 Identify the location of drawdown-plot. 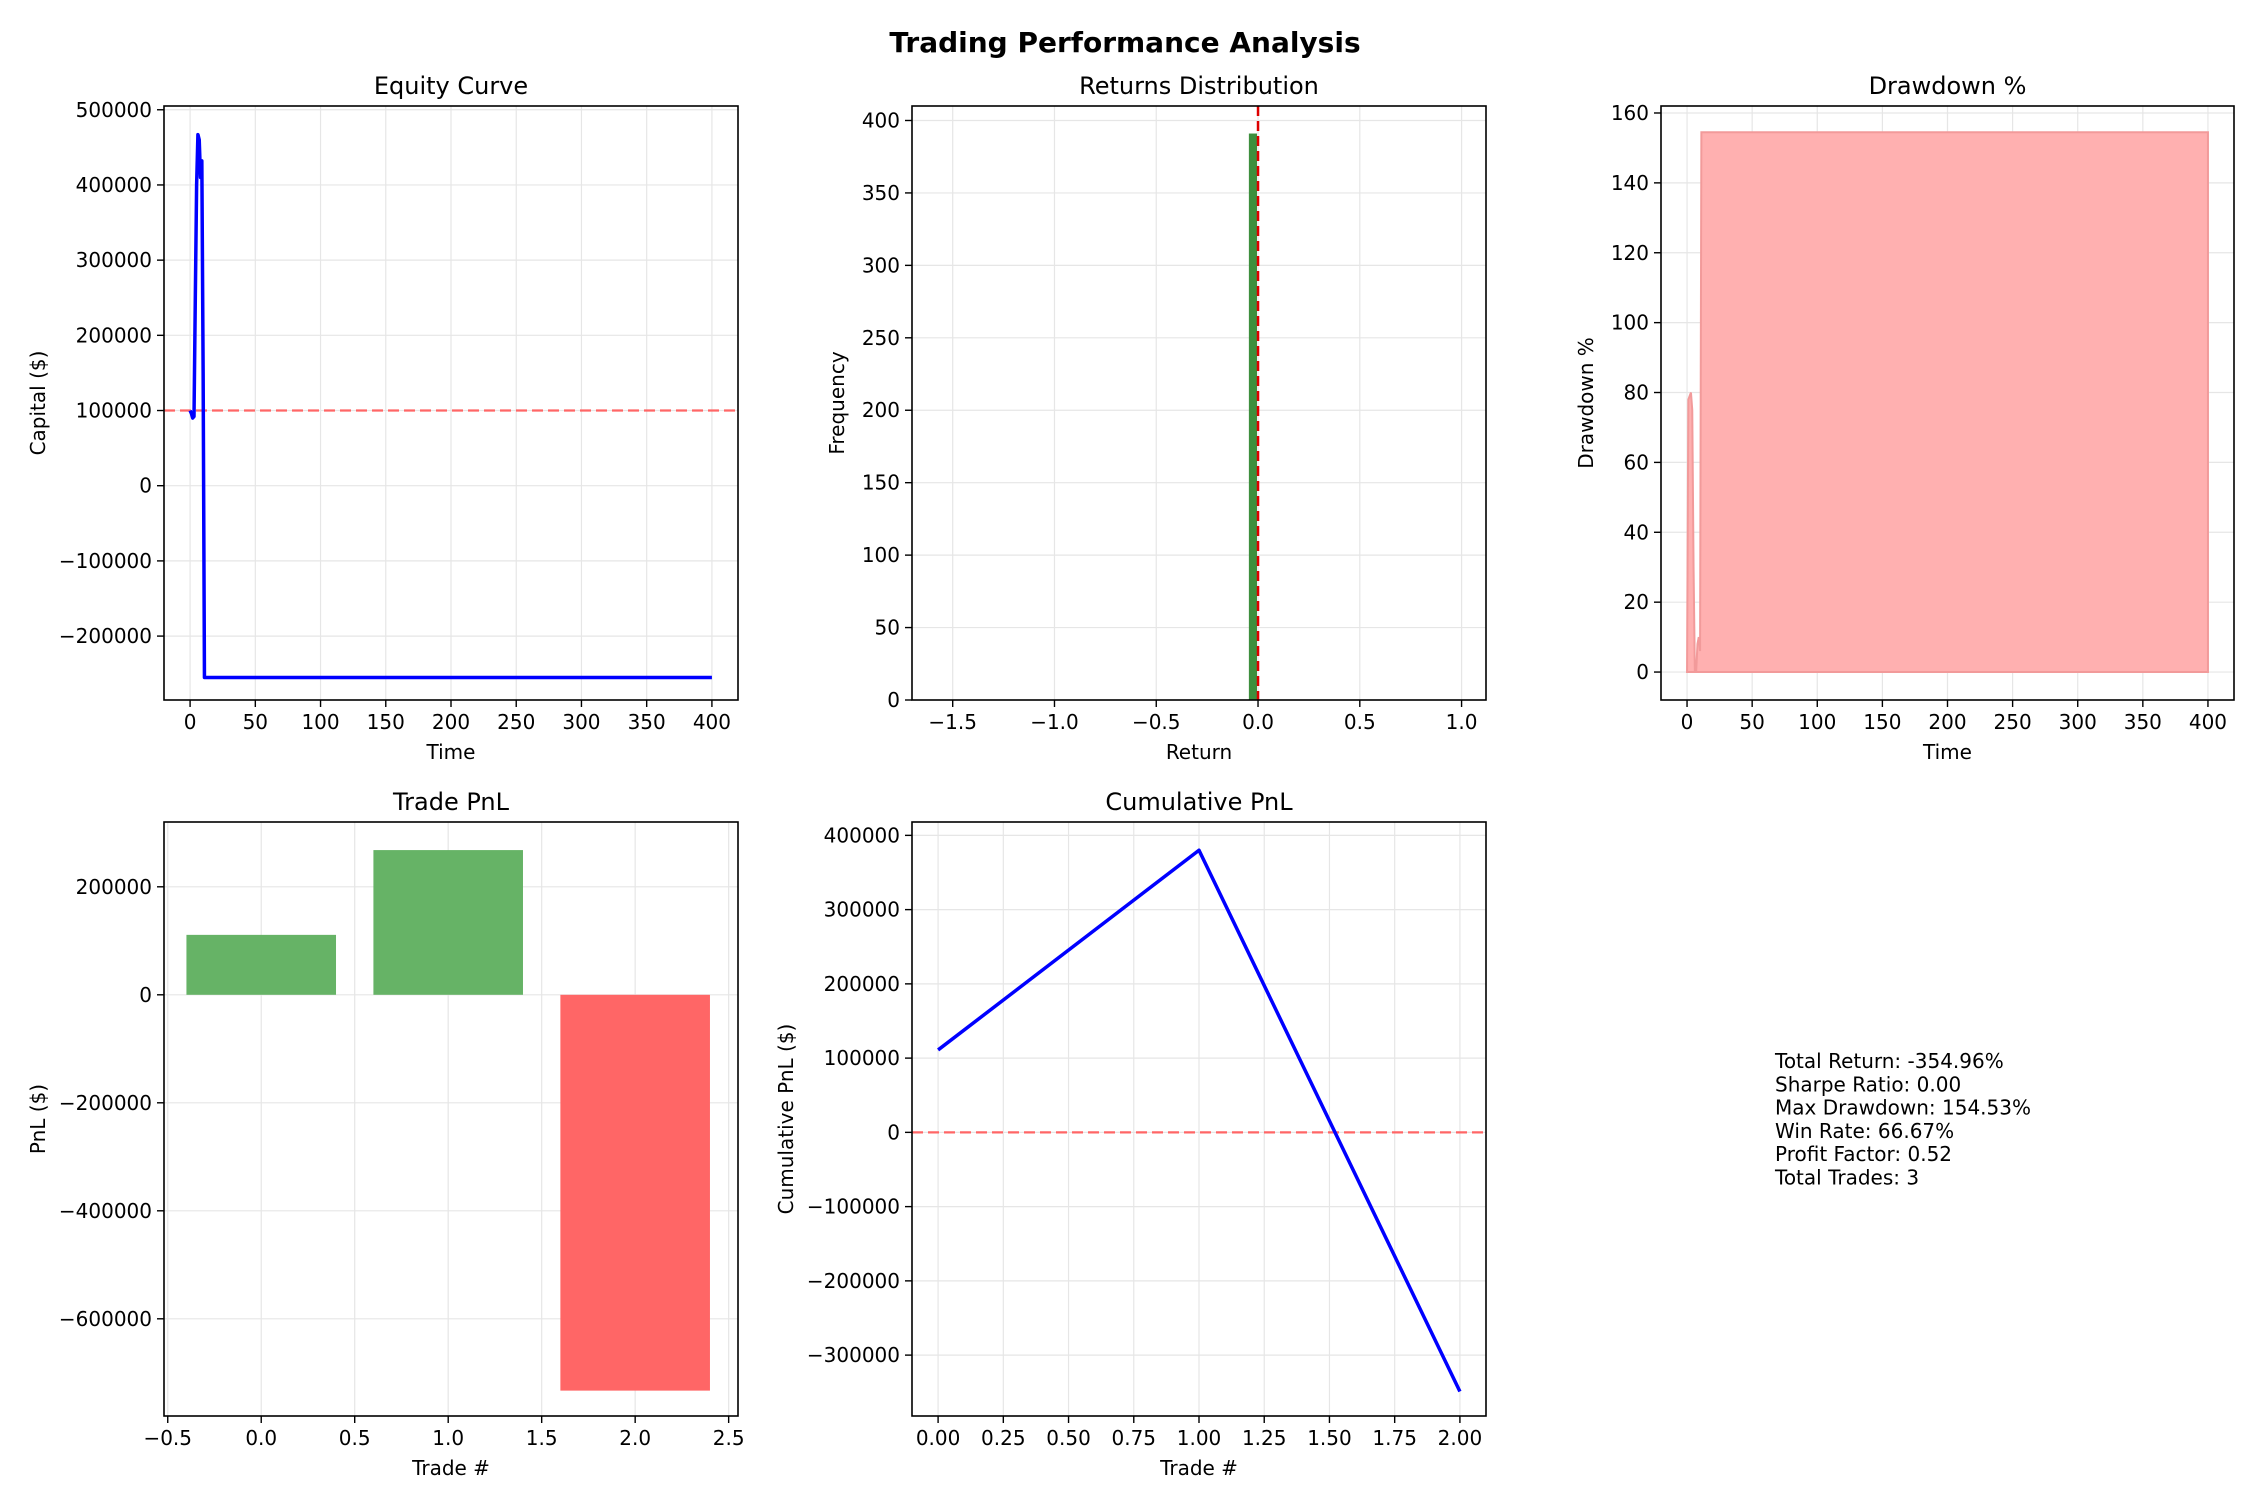
(1947, 402).